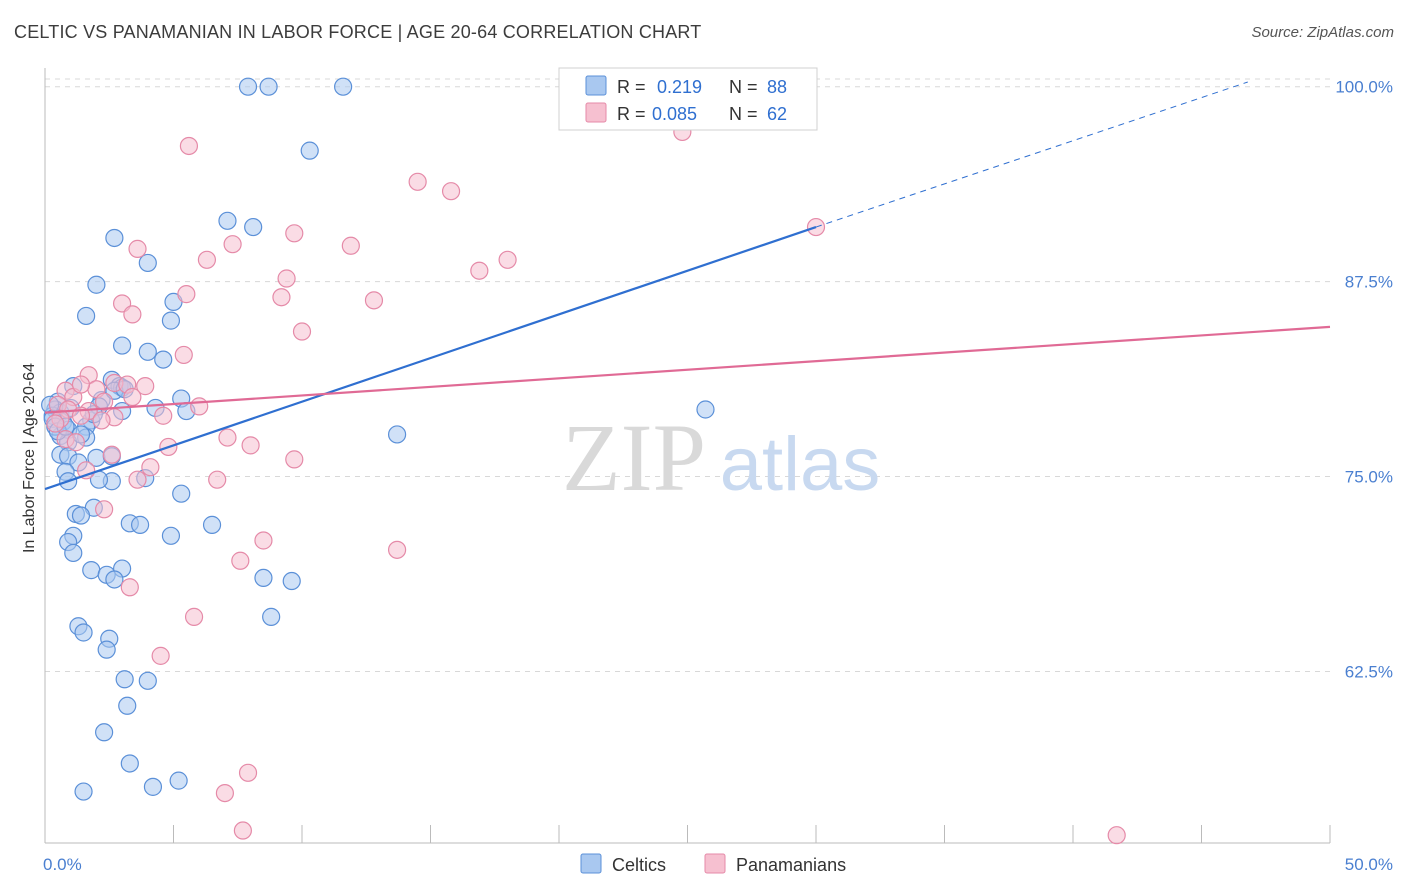  What do you see at coordinates (777, 114) in the screenshot?
I see `legend-n-value-panamanian: 62` at bounding box center [777, 114].